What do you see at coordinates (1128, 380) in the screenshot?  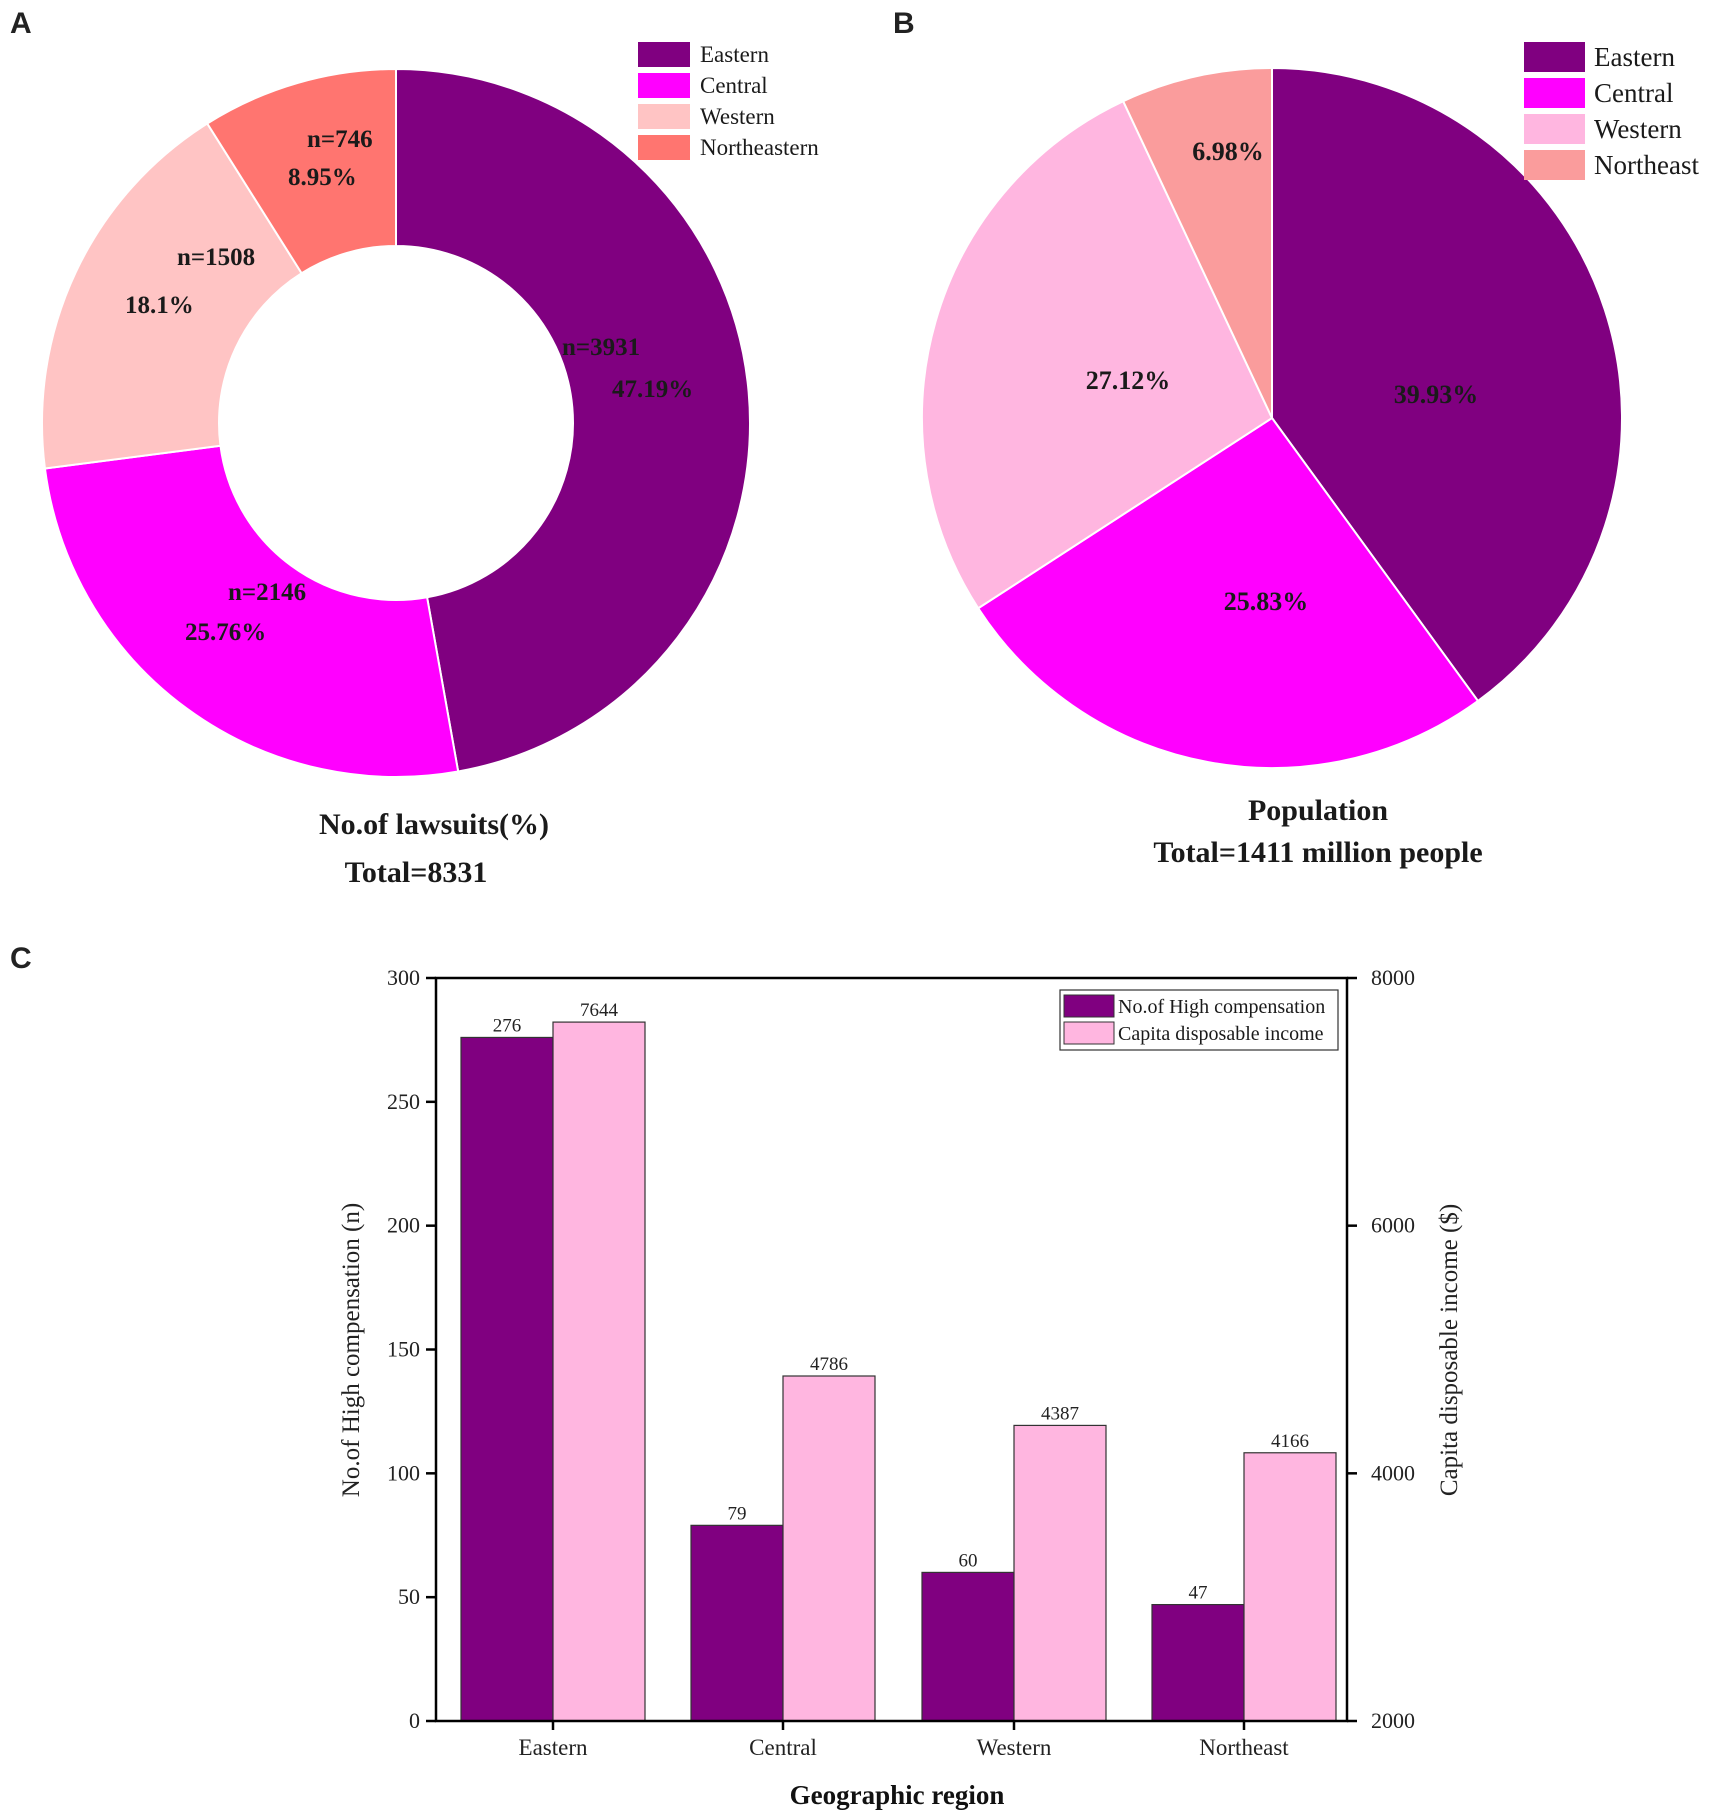 I see `b-western-pct-label: 27.12%` at bounding box center [1128, 380].